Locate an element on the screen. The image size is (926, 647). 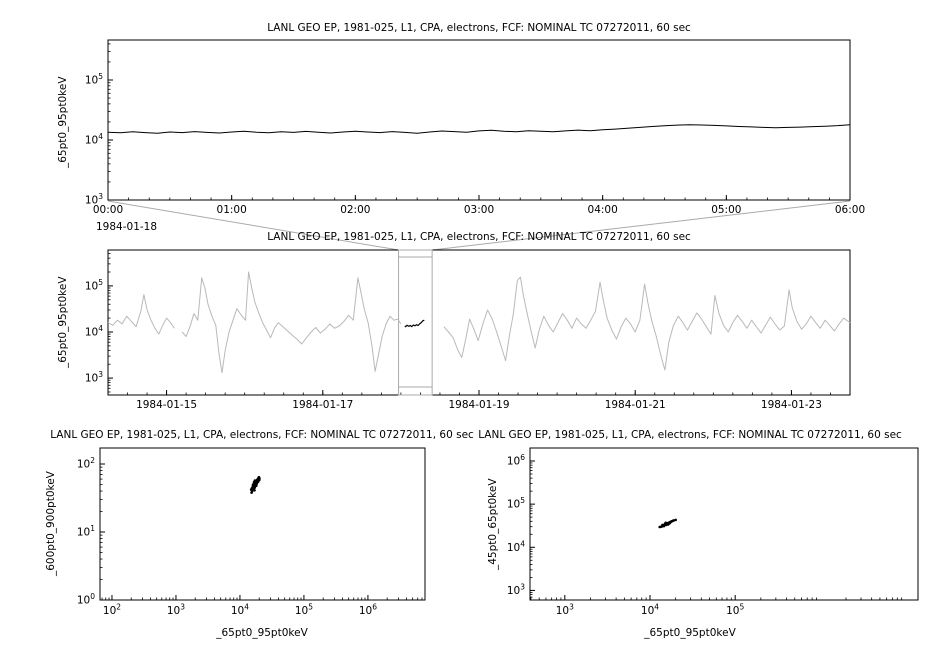
svg-text: 1984-01-23 is located at coordinates (791, 405).